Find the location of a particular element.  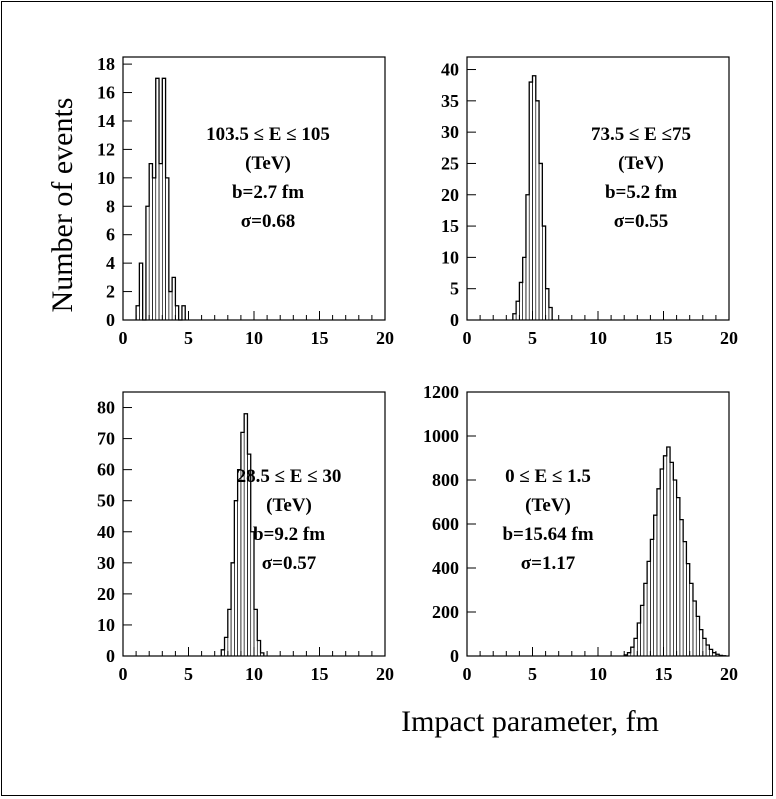

y-tick-label: 80 is located at coordinates (106, 408).